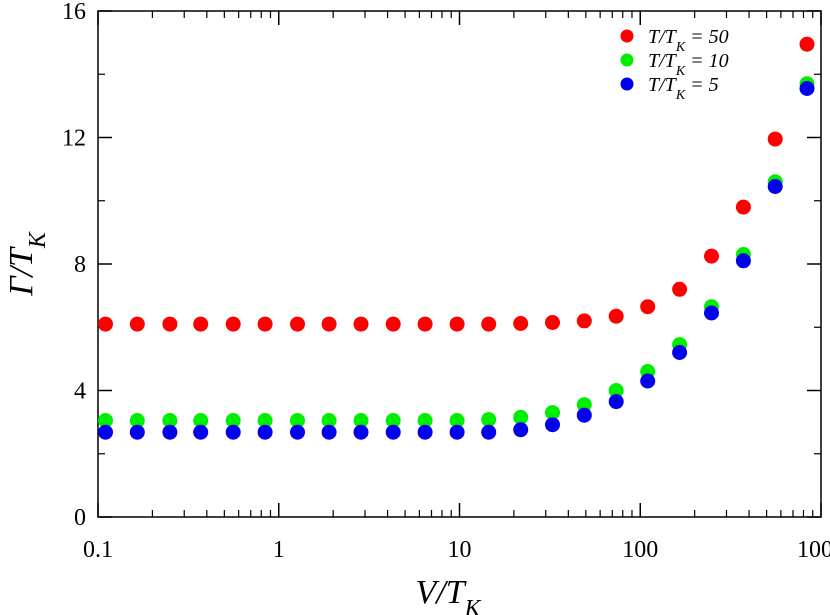 The width and height of the screenshot is (830, 615). I want to click on y-tick-label: 12, so click(74, 139).